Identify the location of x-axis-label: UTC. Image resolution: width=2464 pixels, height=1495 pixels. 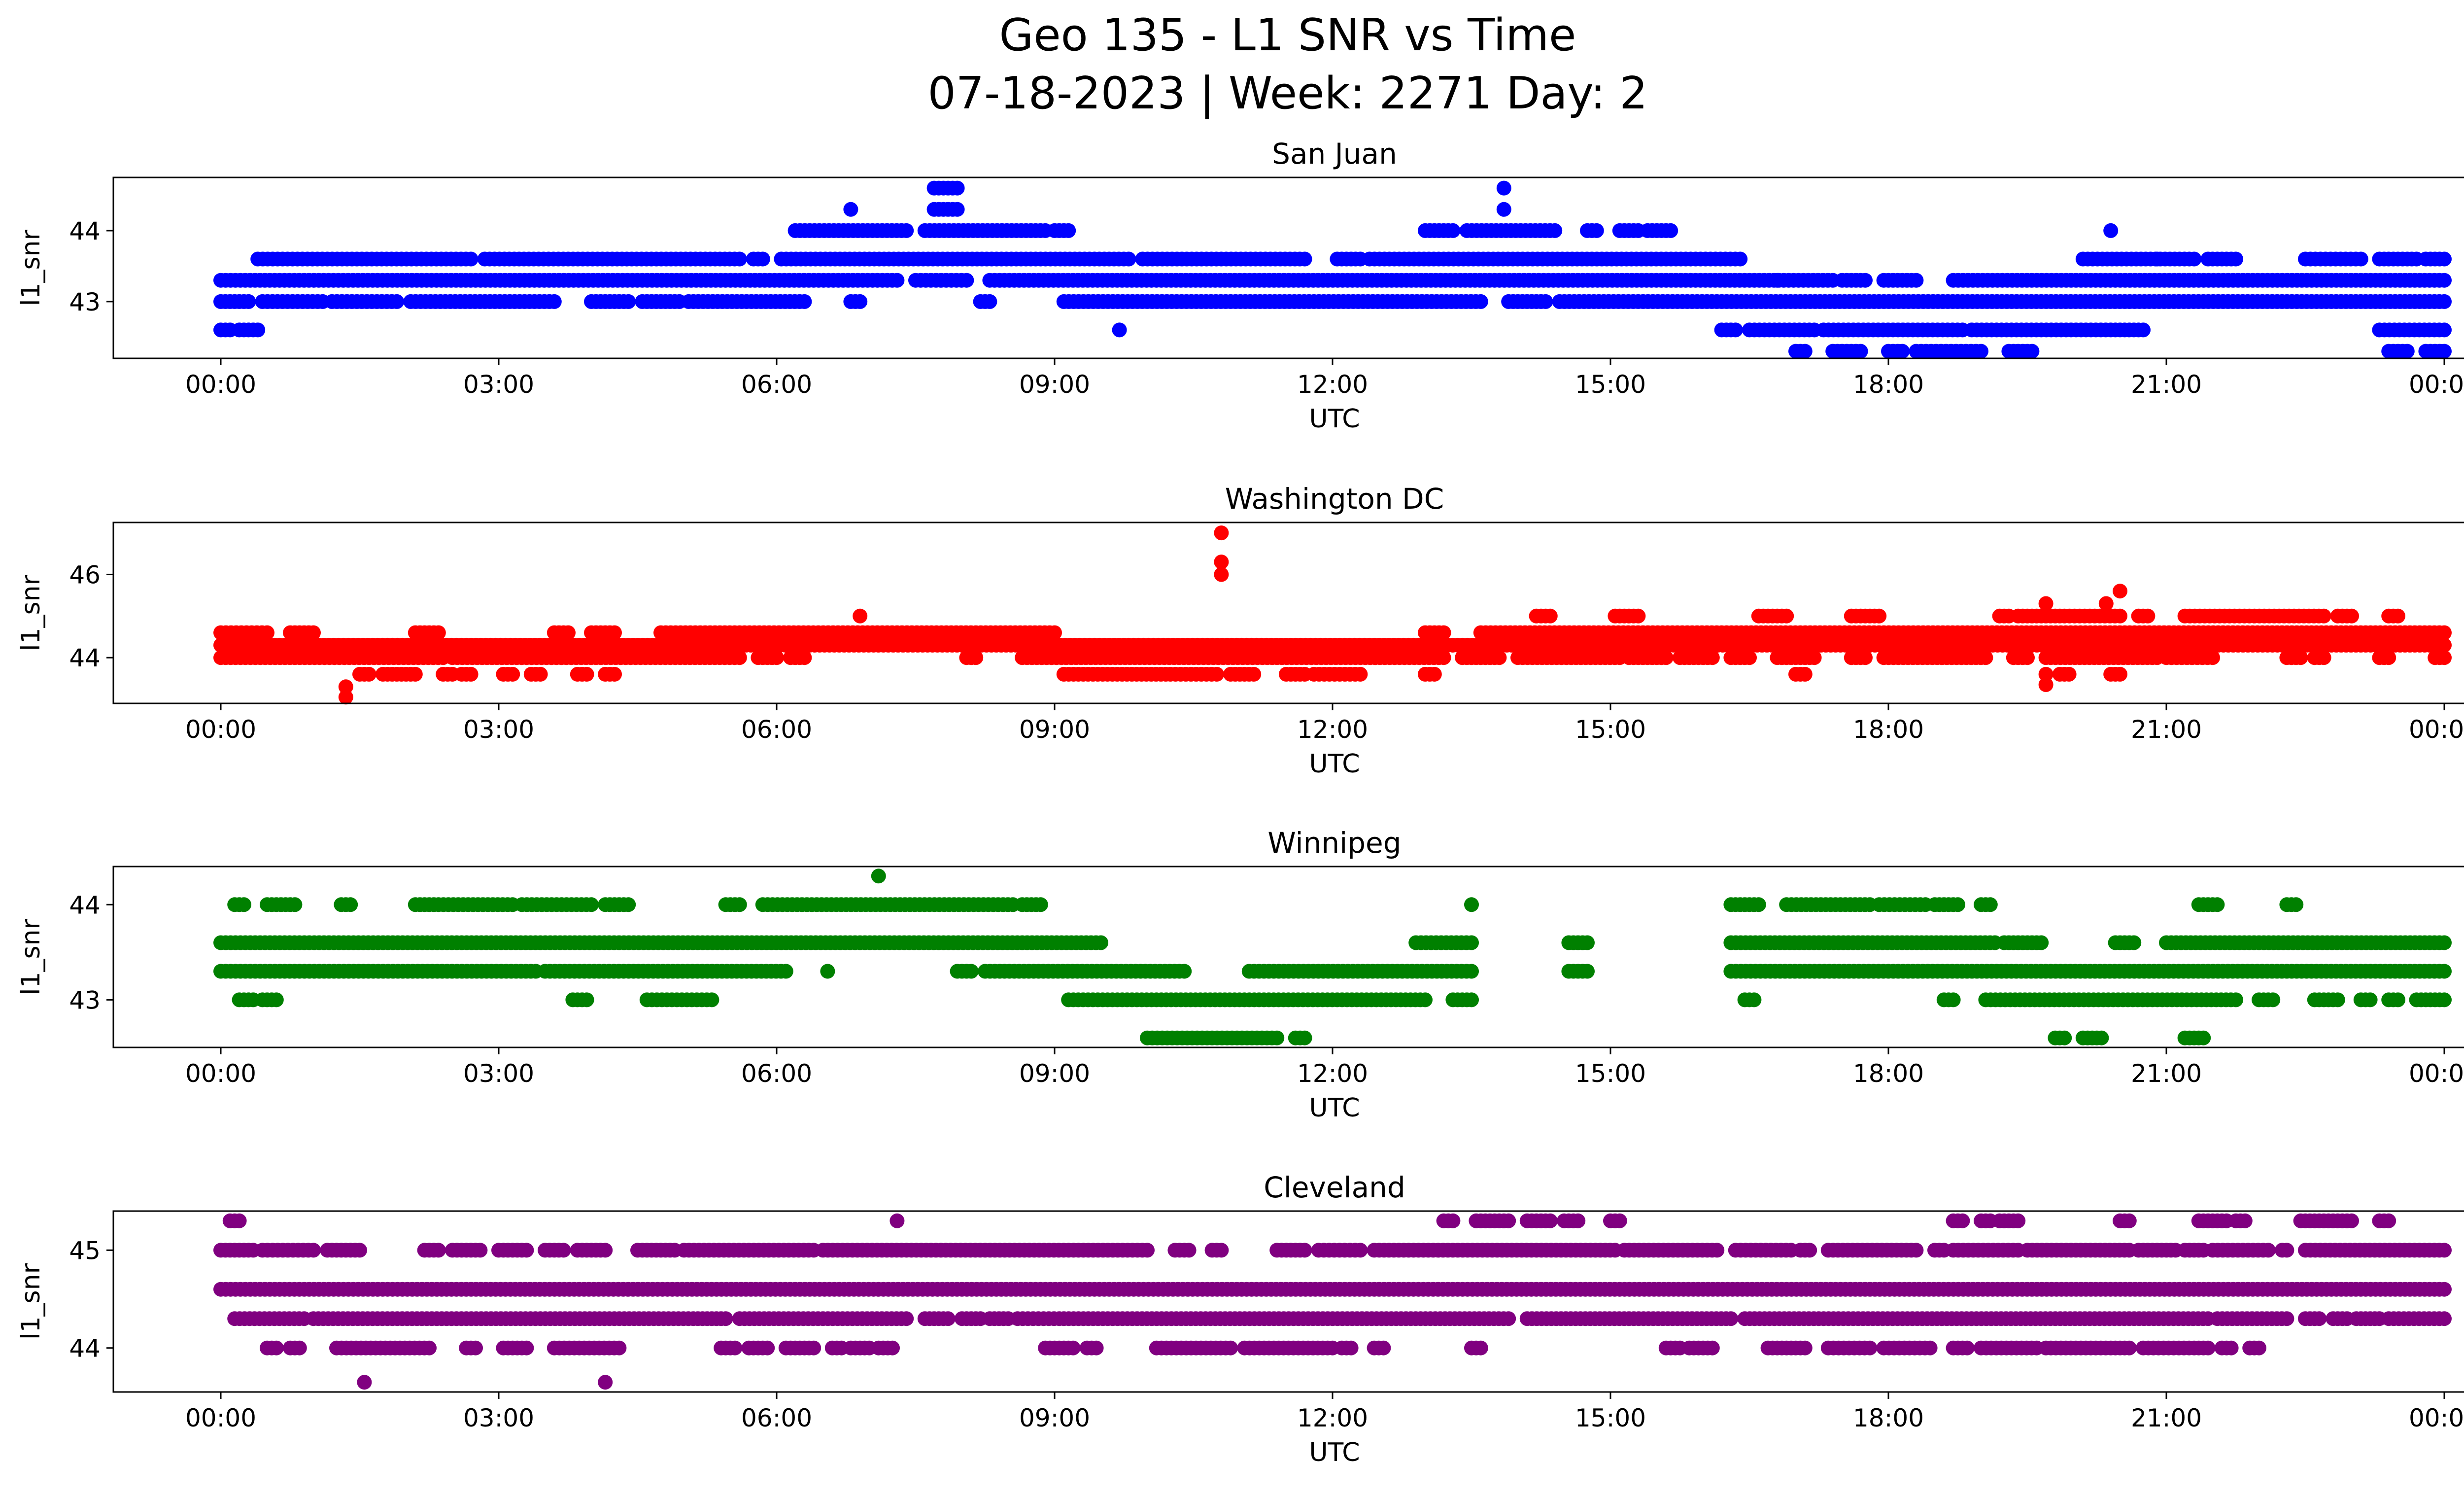
(1334, 1108).